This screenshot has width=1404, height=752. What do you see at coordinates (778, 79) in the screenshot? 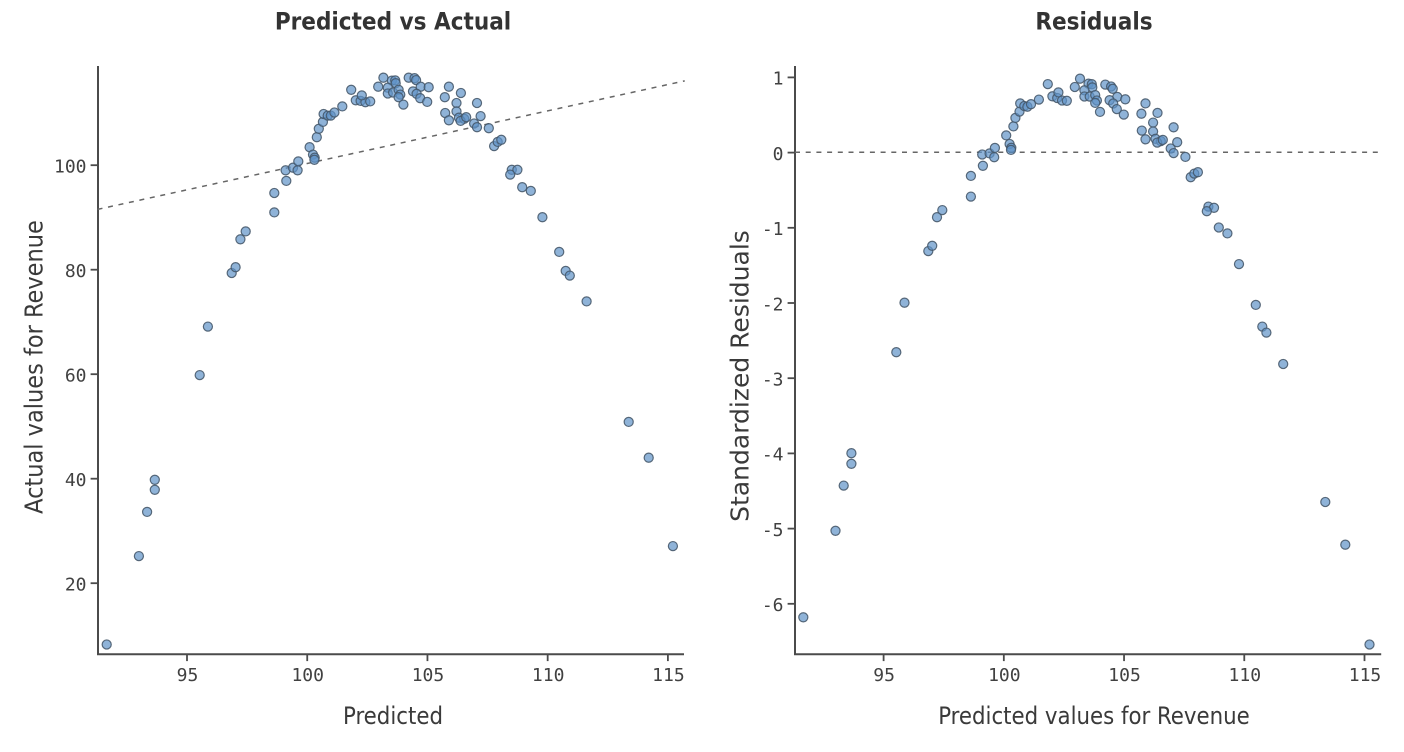
I see `y-tick-label: 1` at bounding box center [778, 79].